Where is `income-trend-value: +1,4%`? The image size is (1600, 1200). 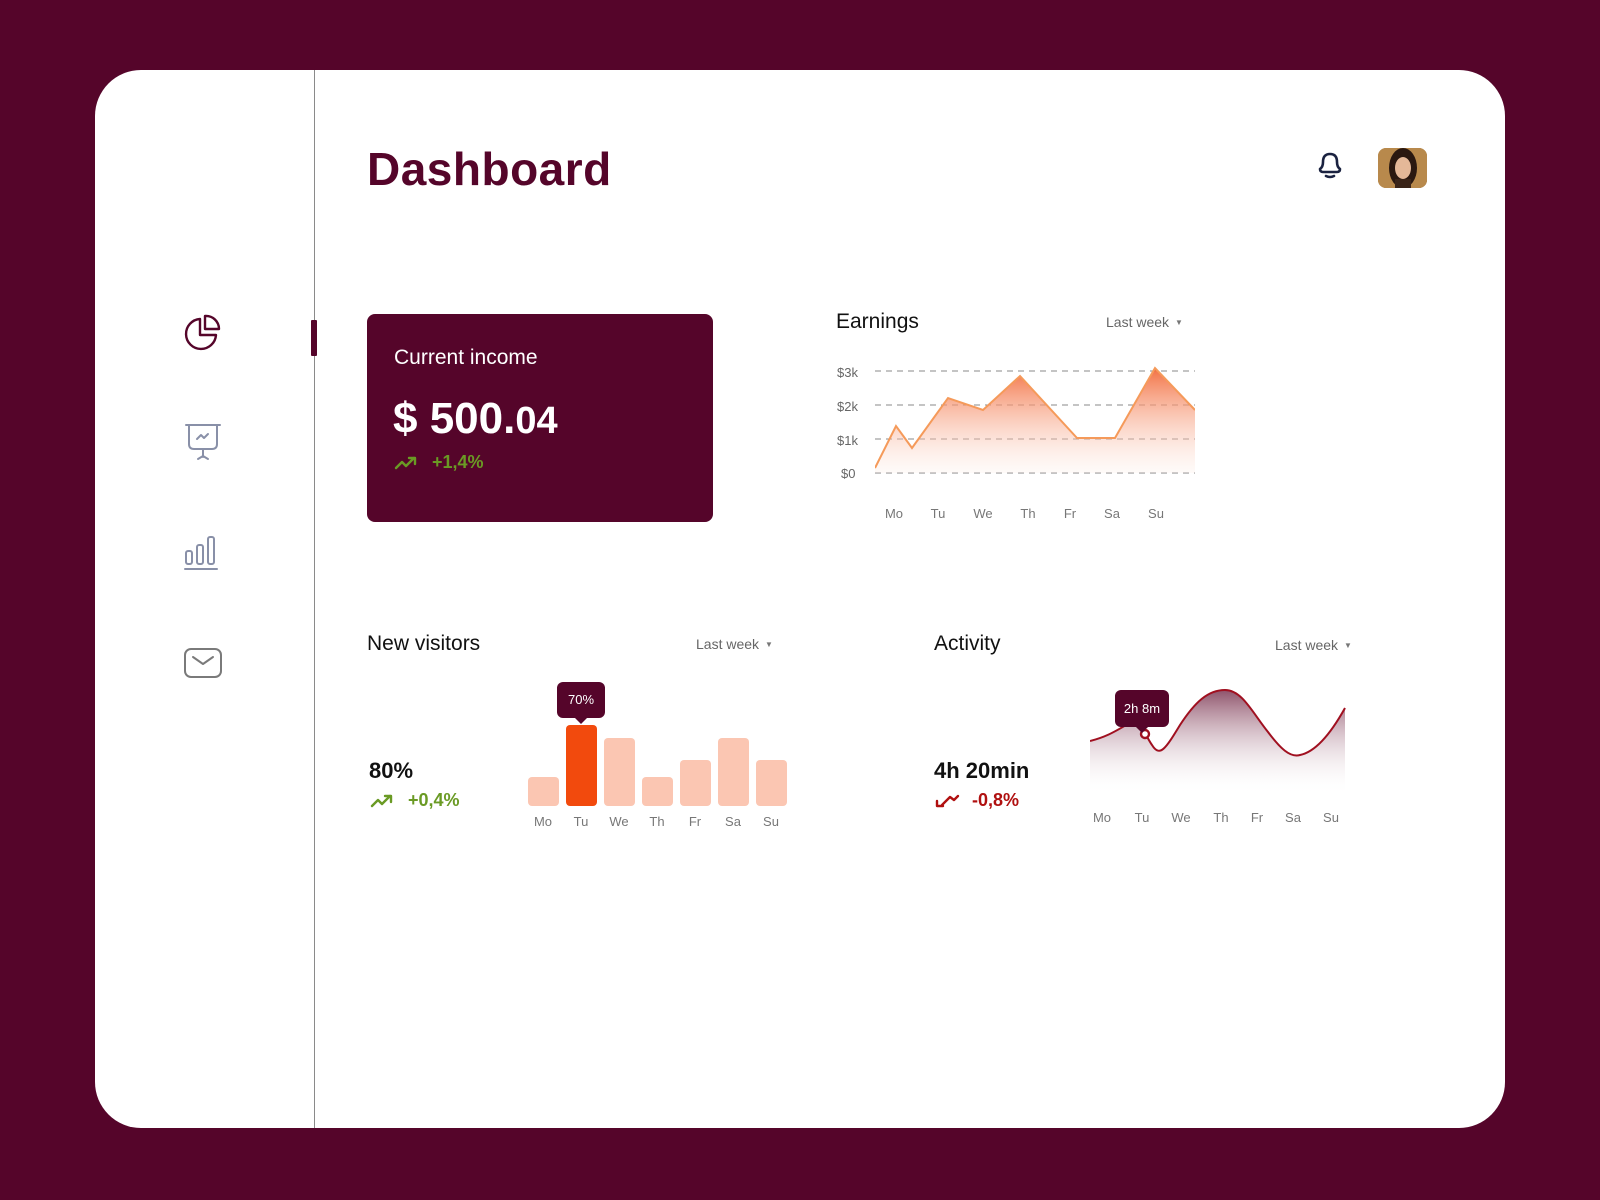 income-trend-value: +1,4% is located at coordinates (458, 462).